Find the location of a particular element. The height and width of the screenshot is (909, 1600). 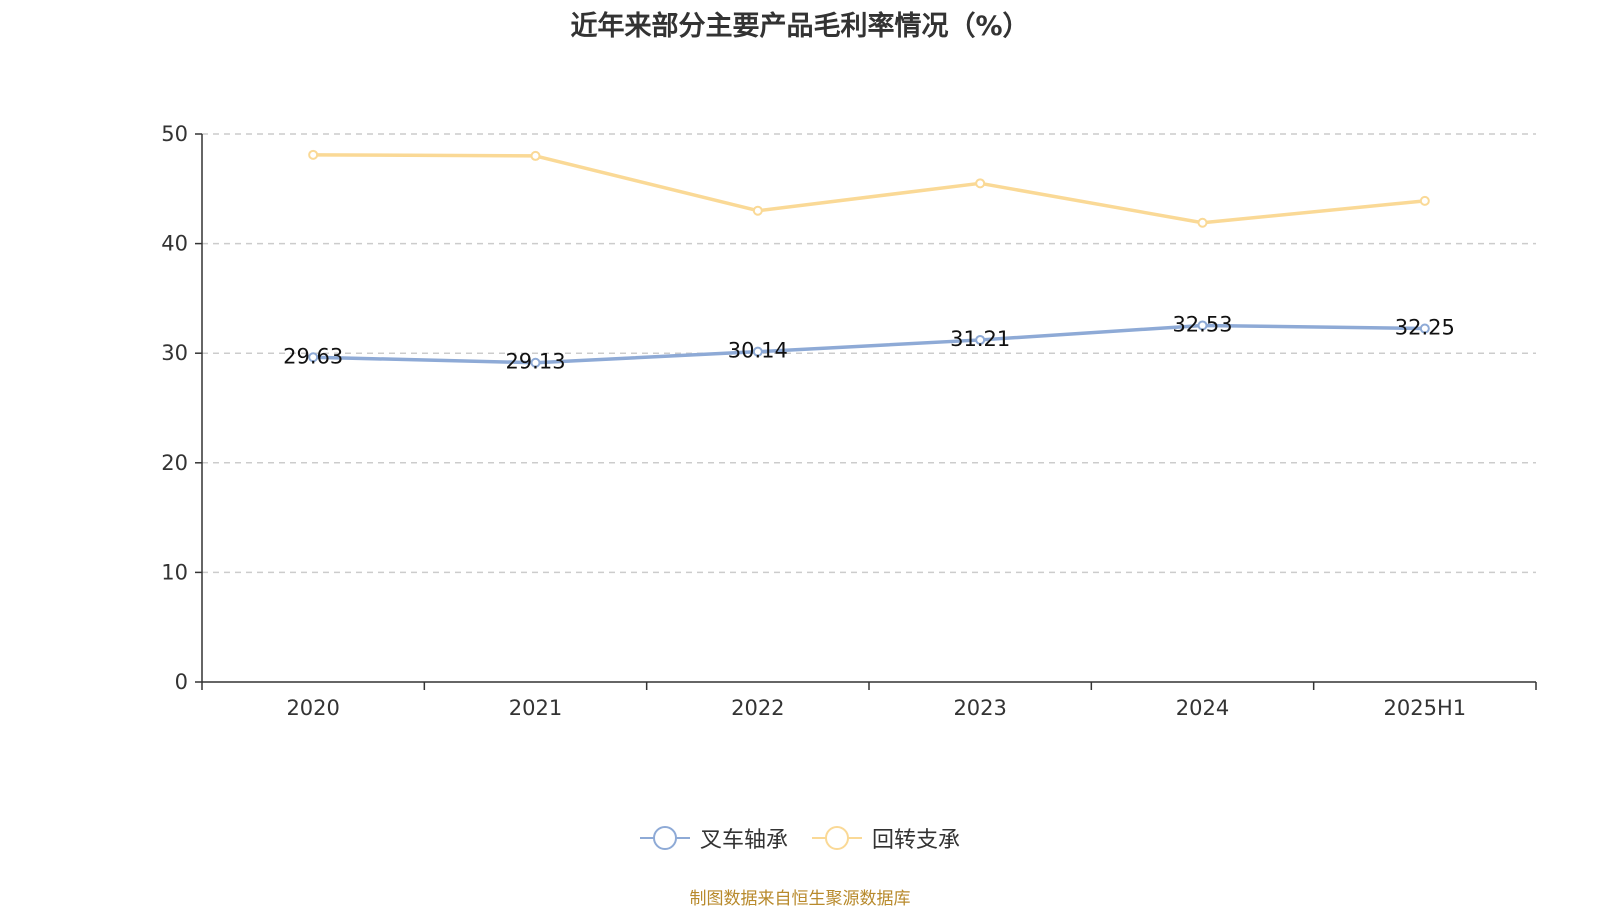

data-label-series-0-2023: 31.21 is located at coordinates (980, 339).